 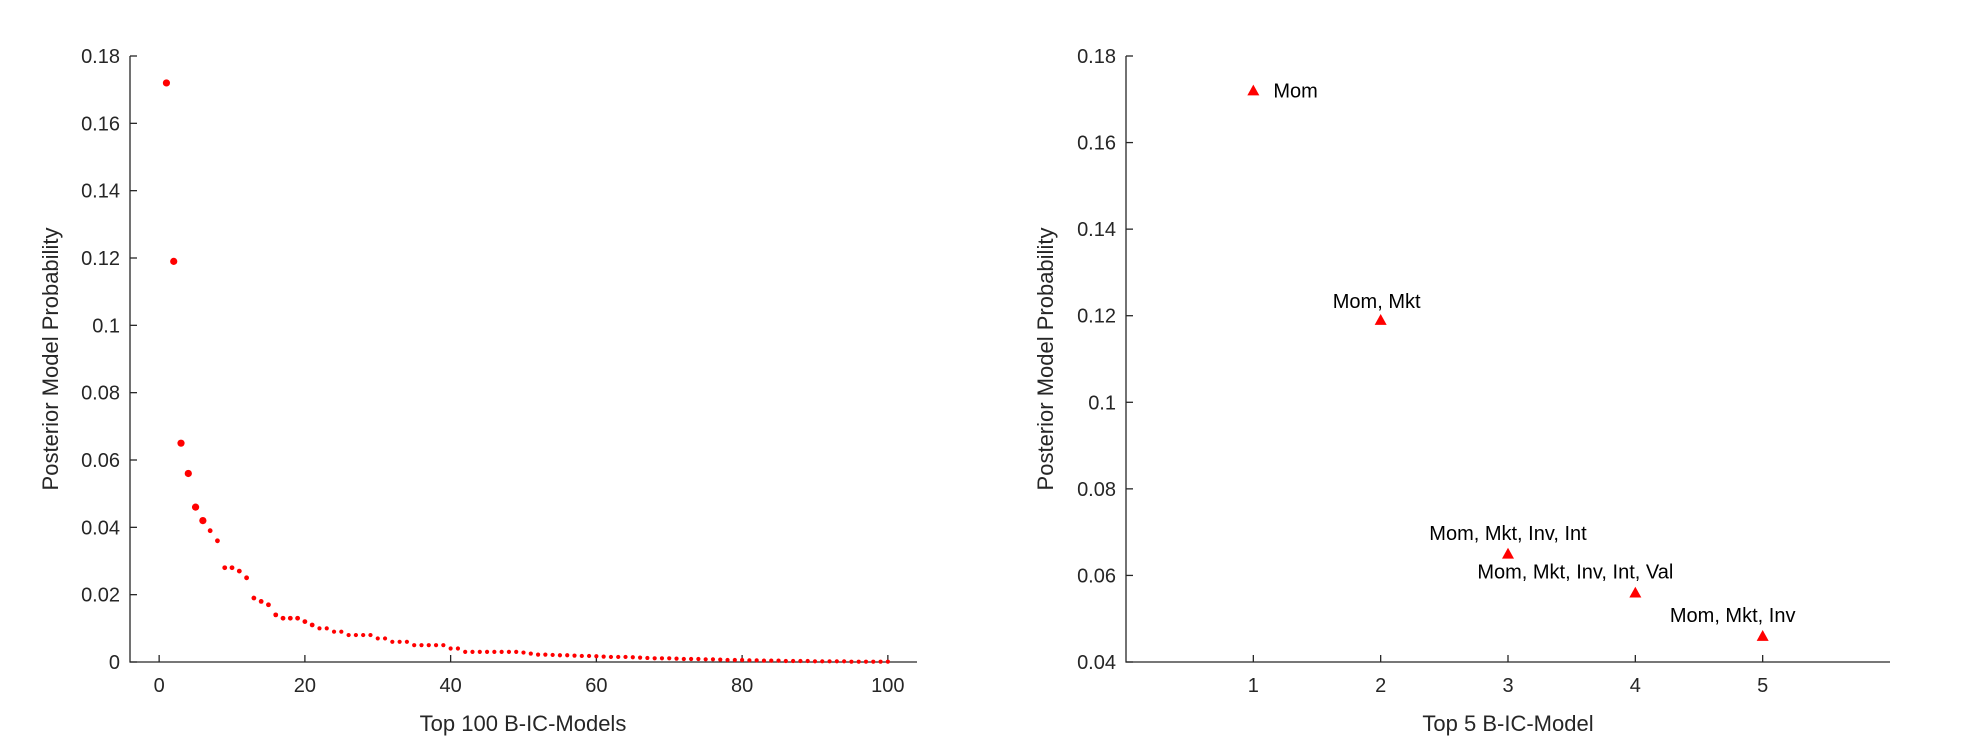 What do you see at coordinates (1096, 144) in the screenshot?
I see `right-y-tick-label: 0.16` at bounding box center [1096, 144].